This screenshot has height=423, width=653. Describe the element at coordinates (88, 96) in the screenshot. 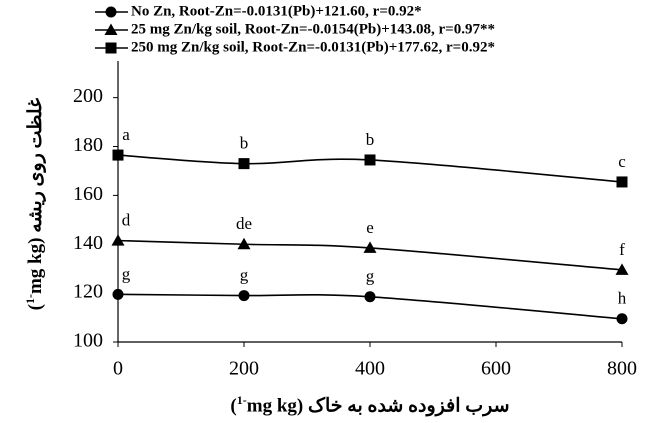

I see `y-tick-label: 200` at that location.